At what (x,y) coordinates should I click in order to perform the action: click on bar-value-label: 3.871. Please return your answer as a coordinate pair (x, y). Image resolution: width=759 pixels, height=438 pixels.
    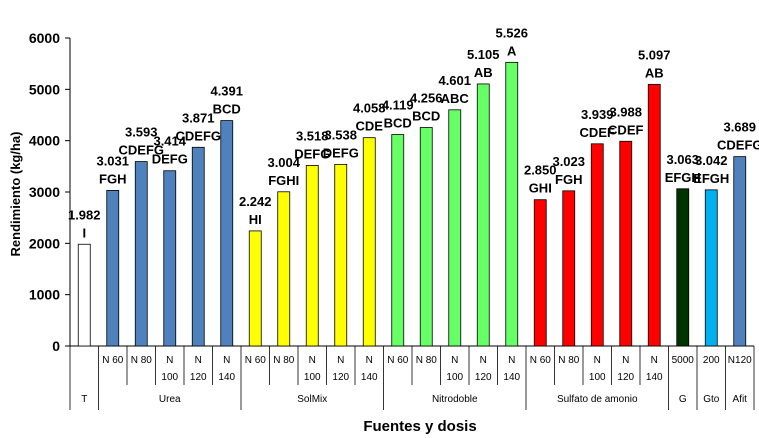
    Looking at the image, I should click on (198, 117).